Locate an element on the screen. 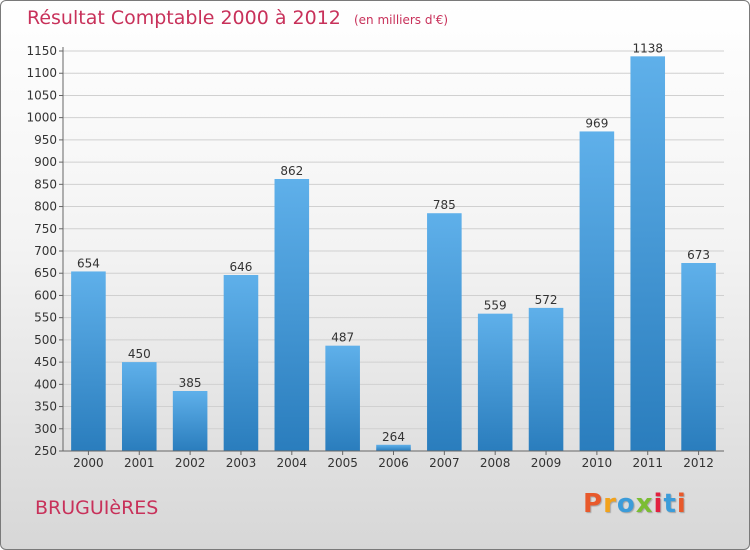 Image resolution: width=750 pixels, height=550 pixels. x-tick-label: 2006 is located at coordinates (393, 463).